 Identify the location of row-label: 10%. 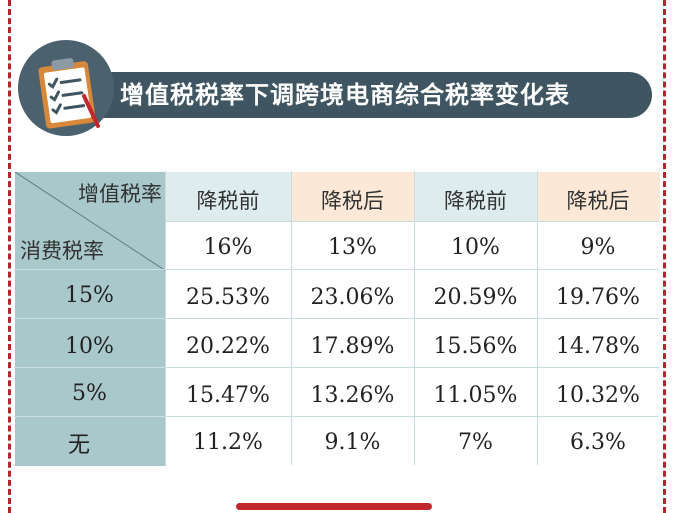
(89, 346).